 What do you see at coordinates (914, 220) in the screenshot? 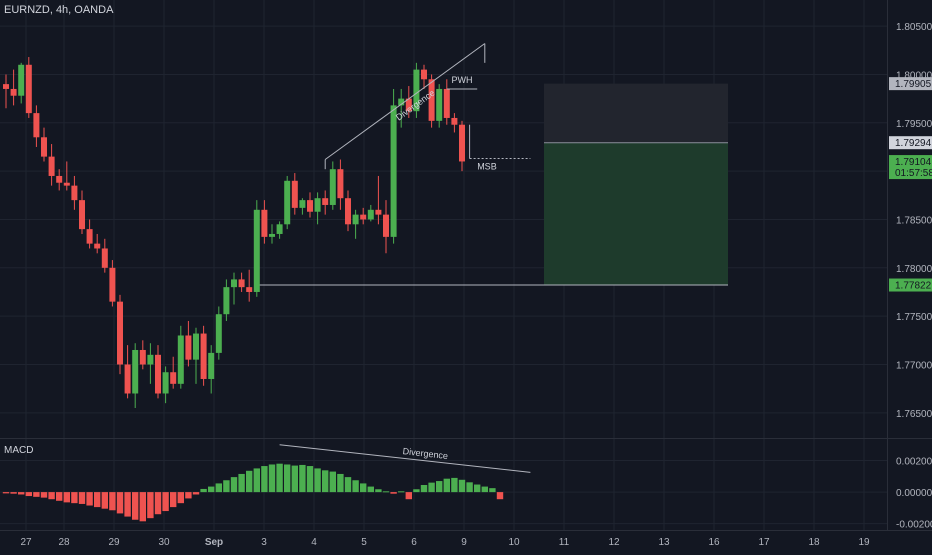
I see `price-tick-label: 1.78500` at bounding box center [914, 220].